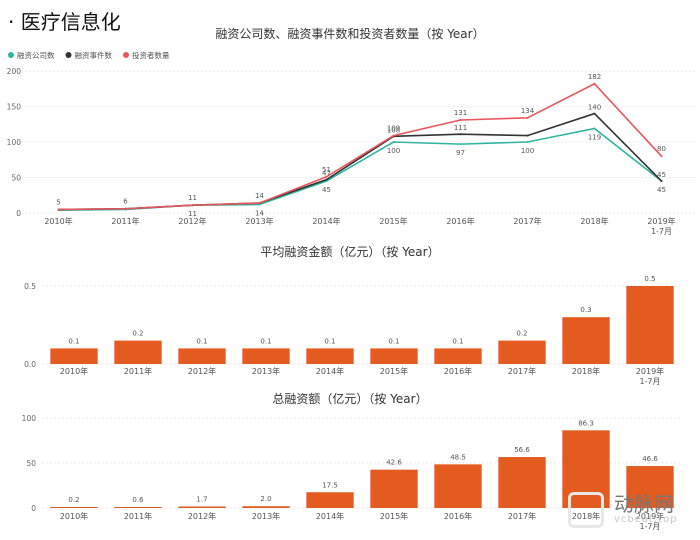 The height and width of the screenshot is (540, 700). I want to click on watermark: 动脉网 vcbeat.top, so click(632, 510).